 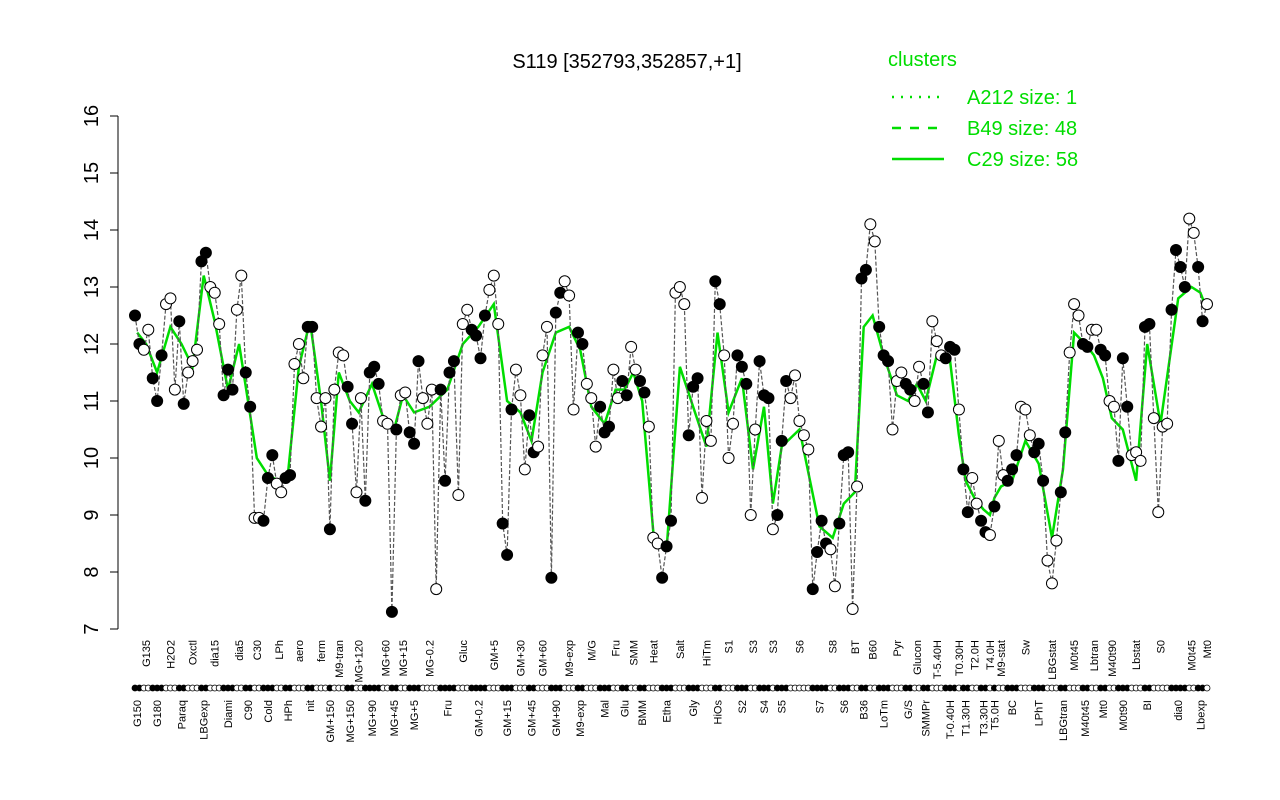 I want to click on x-tick-label: C30, so click(x=258, y=650).